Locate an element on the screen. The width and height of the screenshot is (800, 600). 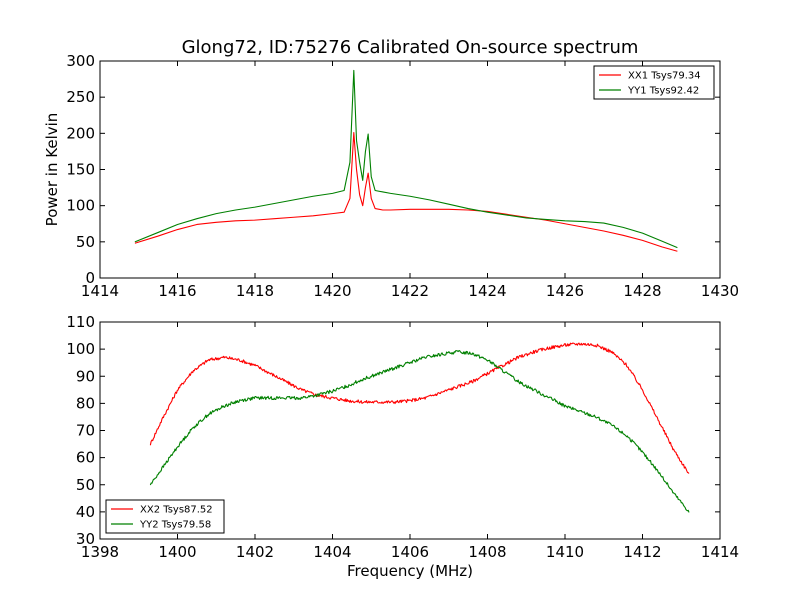
legend-label: XX1 Tsys79.34 is located at coordinates (664, 76).